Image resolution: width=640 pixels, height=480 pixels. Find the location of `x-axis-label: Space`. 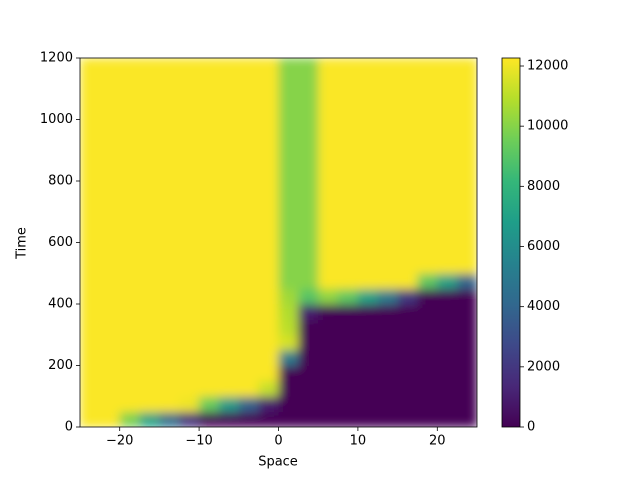

x-axis-label: Space is located at coordinates (278, 462).